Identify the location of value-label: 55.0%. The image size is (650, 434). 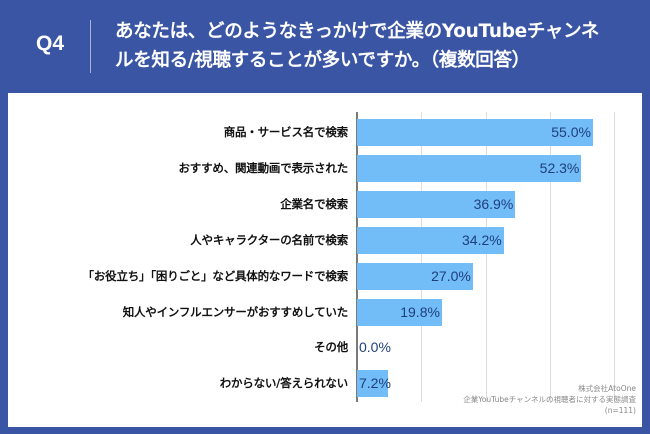
(571, 132).